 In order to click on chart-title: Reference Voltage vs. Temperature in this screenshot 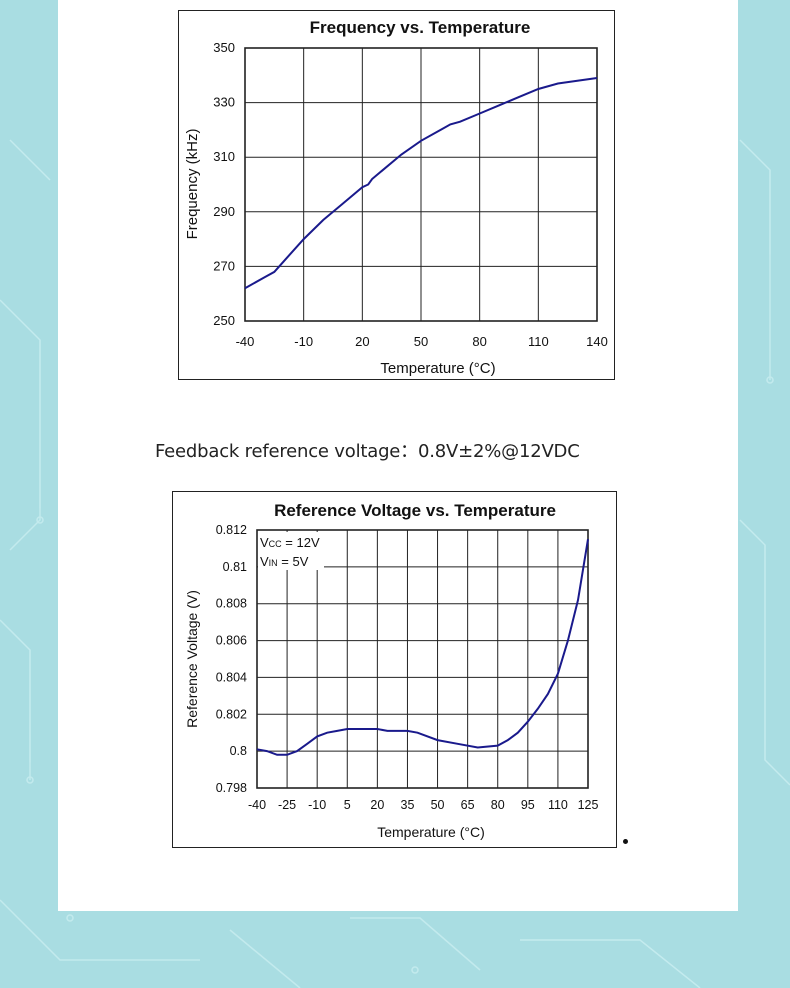, I will do `click(415, 510)`.